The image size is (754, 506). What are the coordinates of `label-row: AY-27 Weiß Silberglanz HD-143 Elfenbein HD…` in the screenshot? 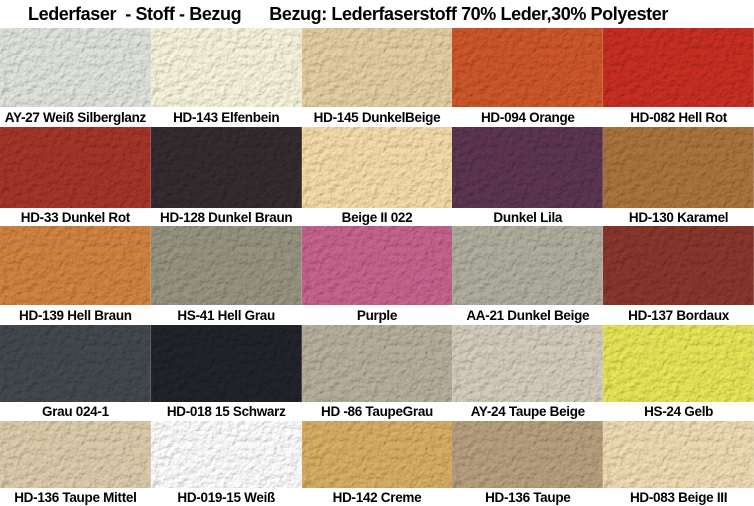 It's located at (377, 117).